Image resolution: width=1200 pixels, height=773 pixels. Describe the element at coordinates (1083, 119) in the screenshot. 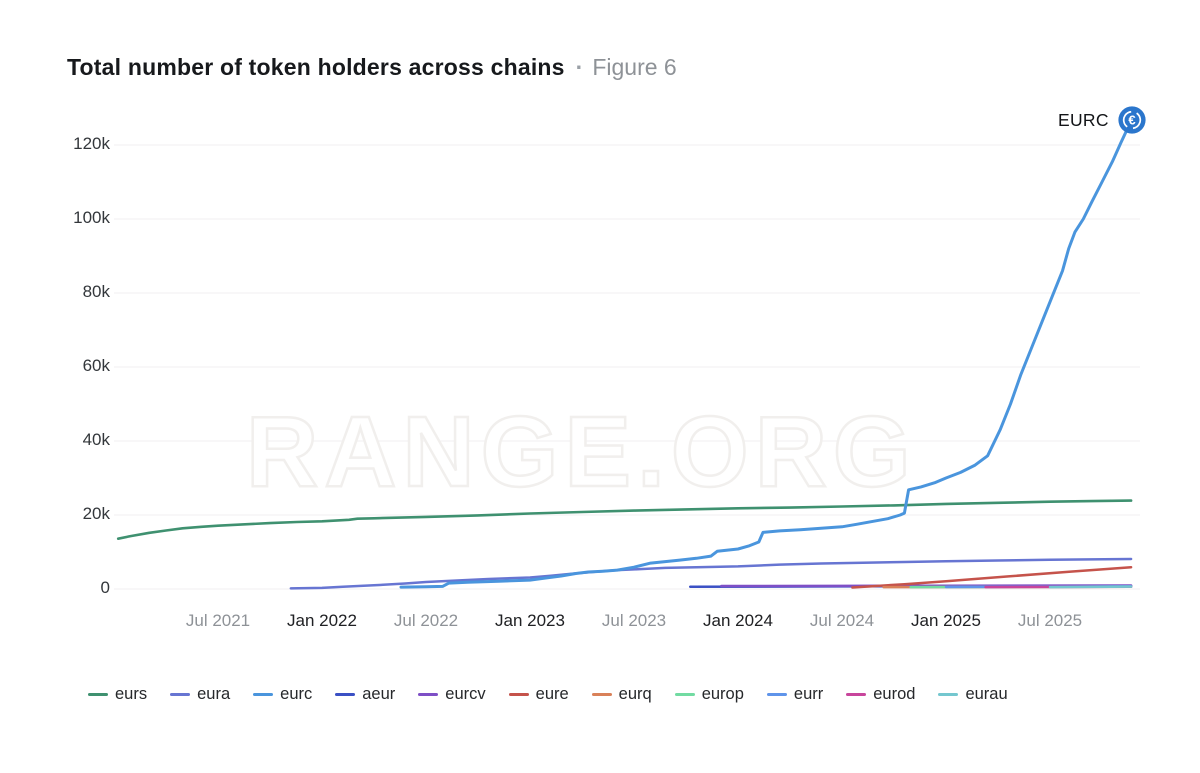

I see `eurc-annotation-label: EURC` at that location.